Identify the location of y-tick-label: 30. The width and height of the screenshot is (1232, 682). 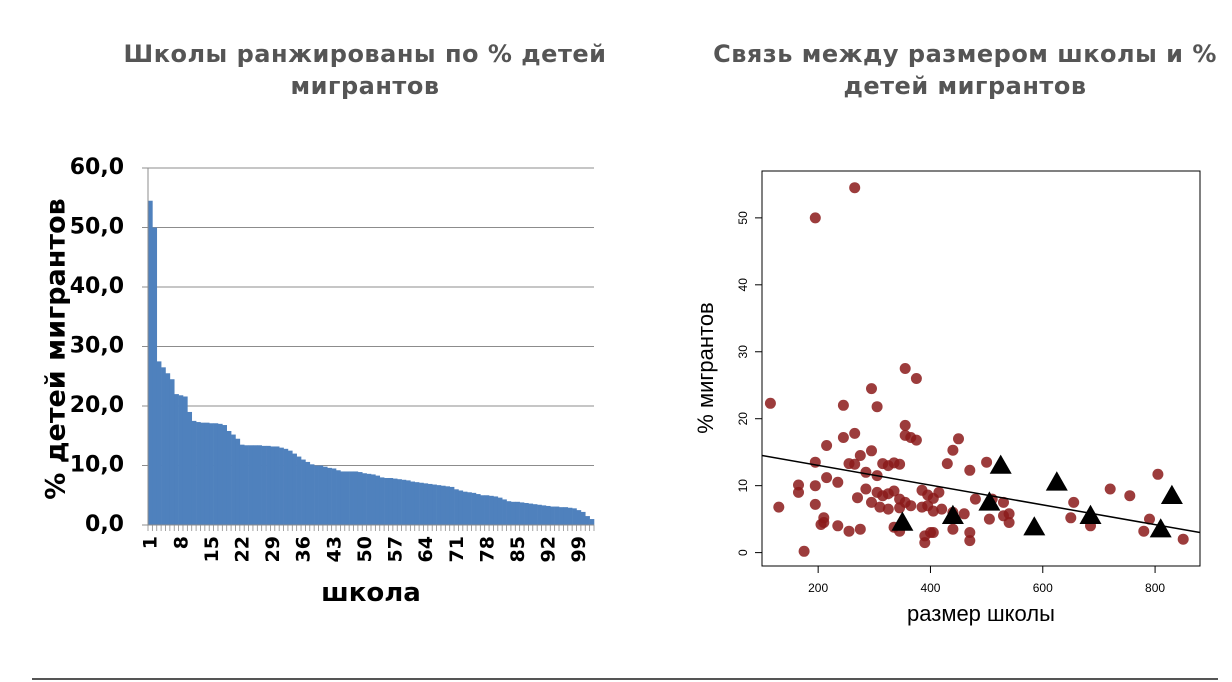
(743, 352).